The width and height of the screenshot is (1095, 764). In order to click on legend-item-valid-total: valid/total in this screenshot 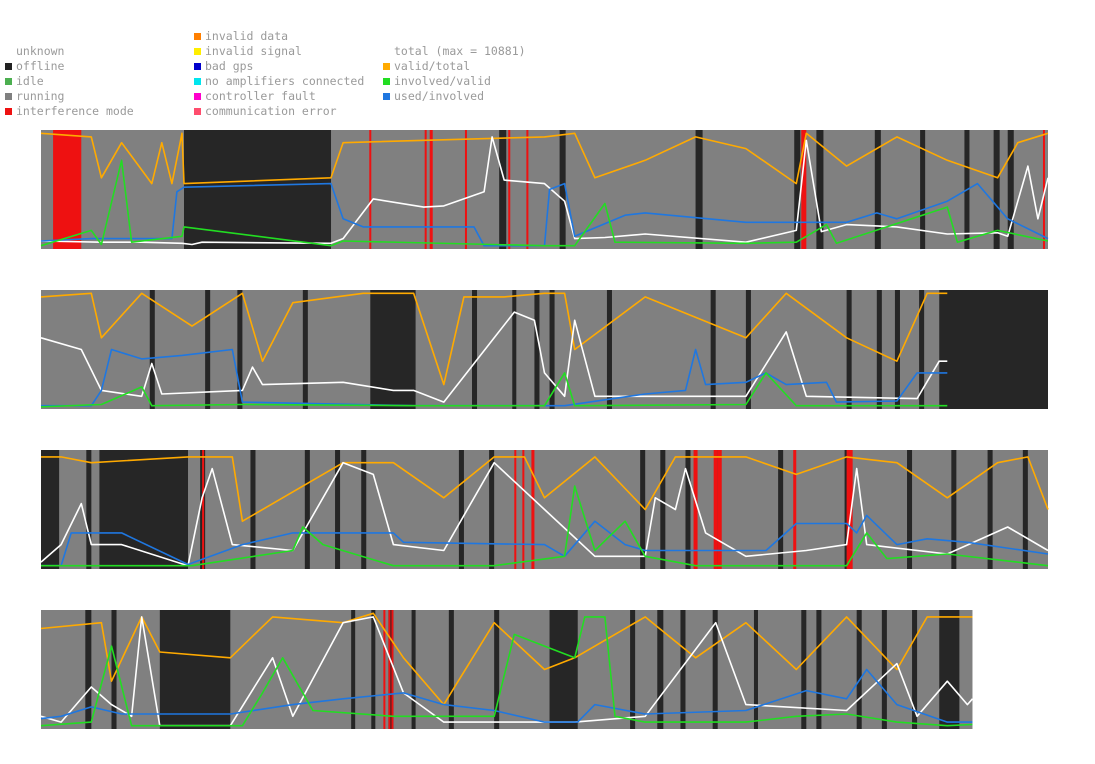, I will do `click(454, 66)`.